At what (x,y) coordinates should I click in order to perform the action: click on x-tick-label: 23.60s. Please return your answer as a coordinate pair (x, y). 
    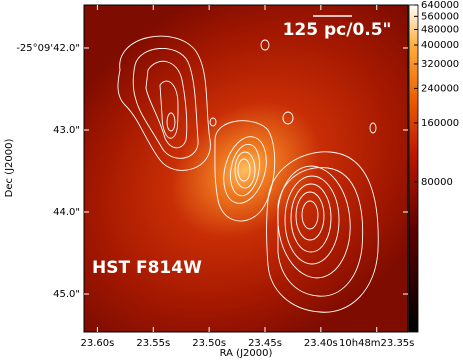
    Looking at the image, I should click on (97, 343).